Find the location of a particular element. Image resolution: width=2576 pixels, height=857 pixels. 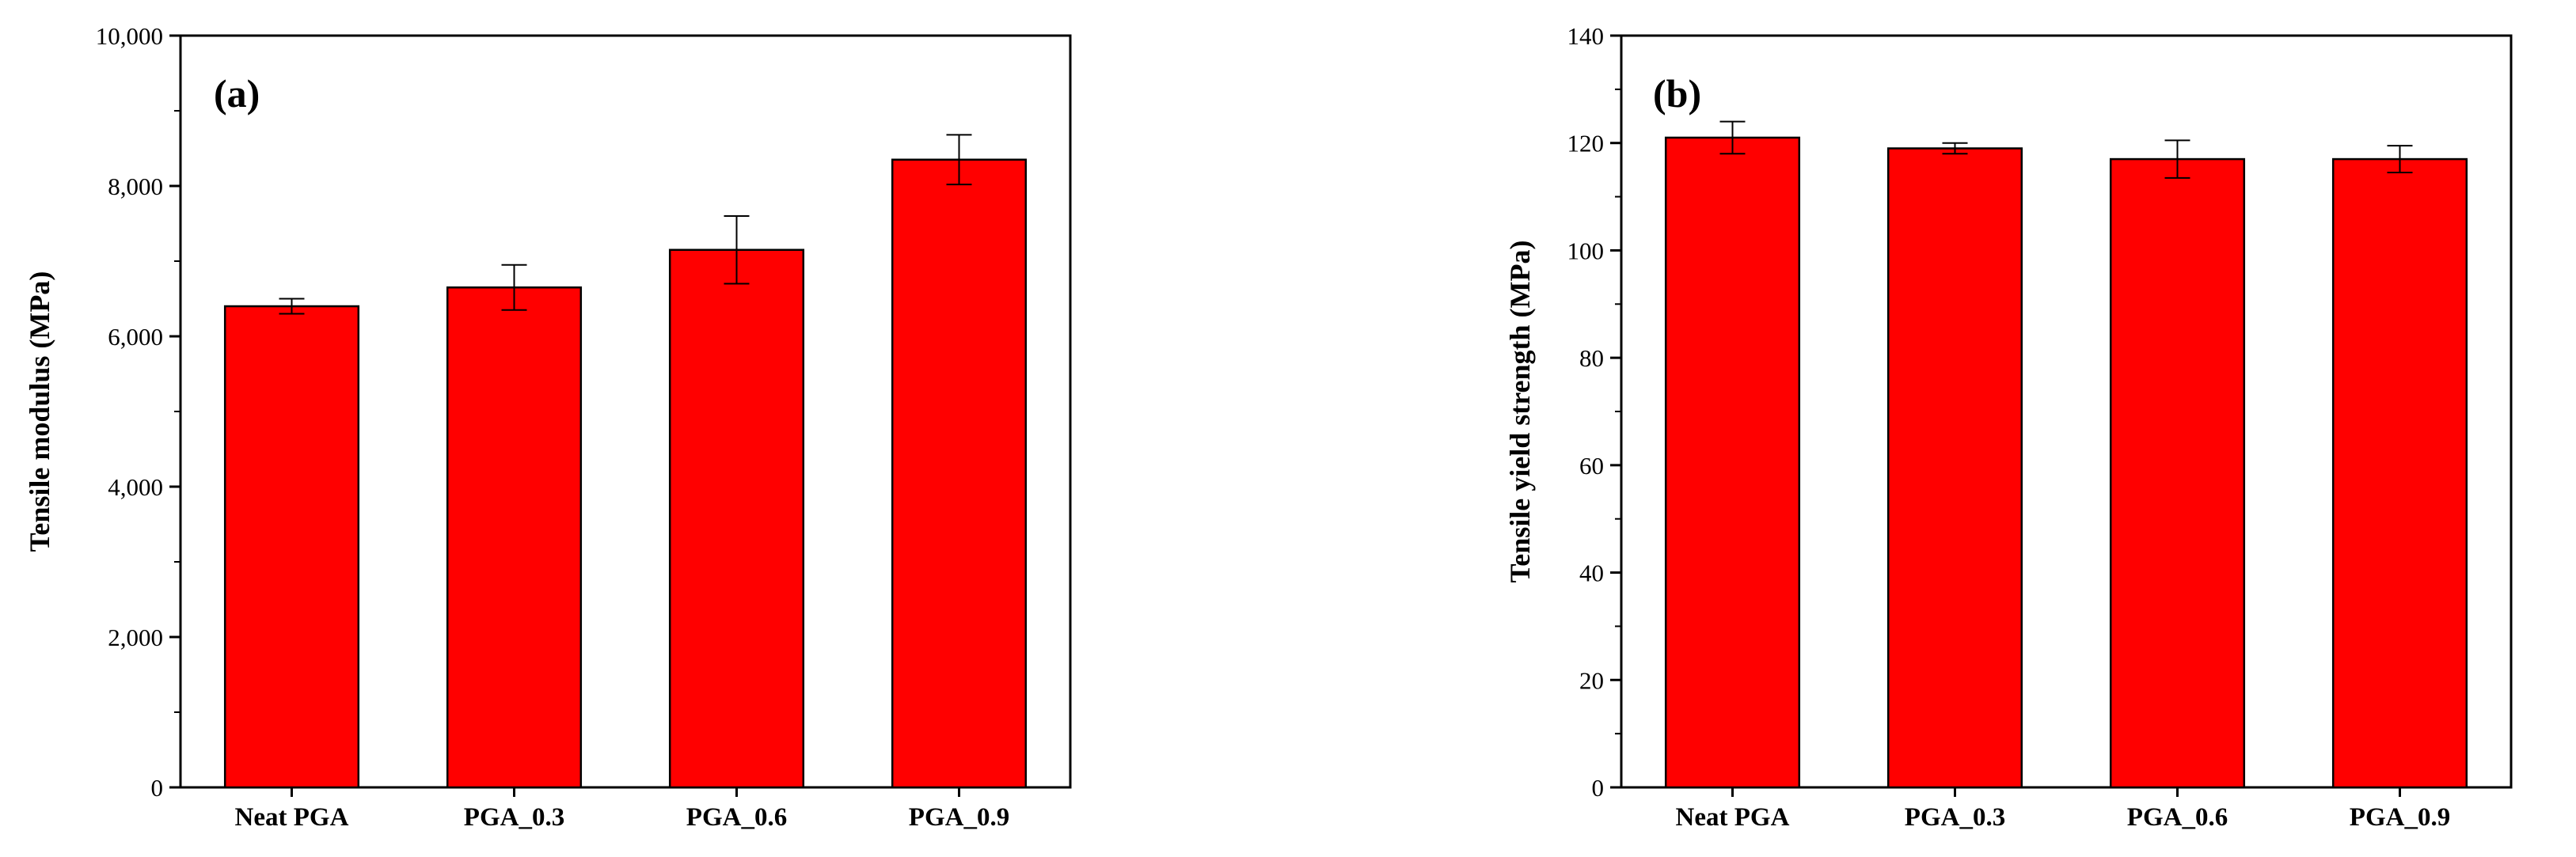

y-tick-label: 60 is located at coordinates (1591, 466).